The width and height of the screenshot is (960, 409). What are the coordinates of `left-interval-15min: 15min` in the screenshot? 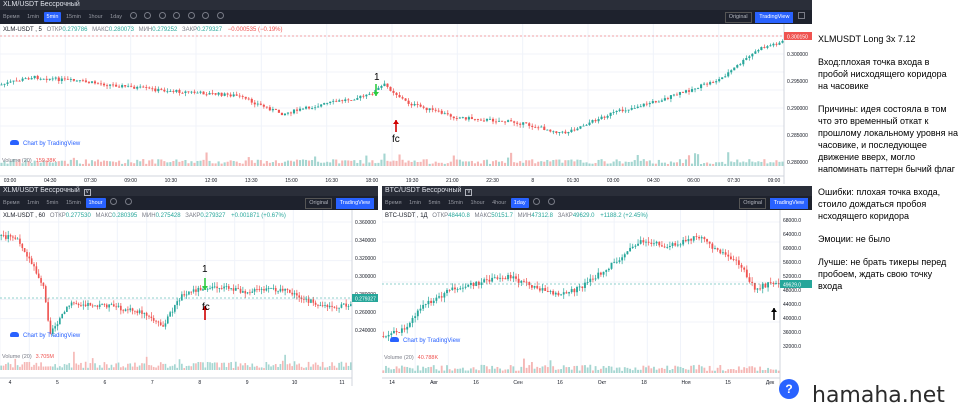 It's located at (73, 203).